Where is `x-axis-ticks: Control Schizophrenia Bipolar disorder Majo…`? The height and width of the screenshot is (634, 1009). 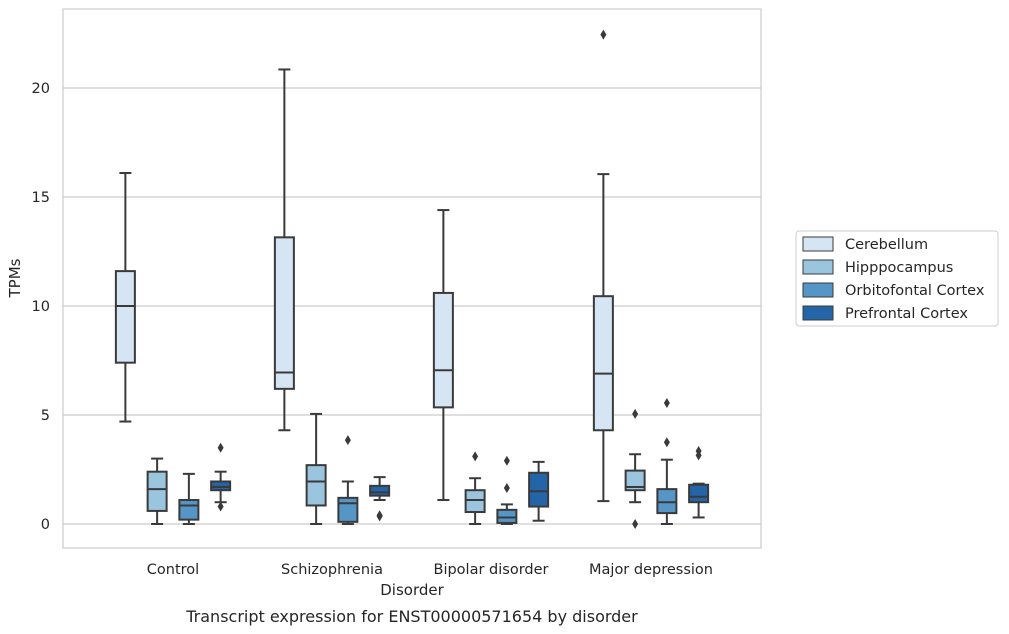
x-axis-ticks: Control Schizophrenia Bipolar disorder Majo… is located at coordinates (430, 570).